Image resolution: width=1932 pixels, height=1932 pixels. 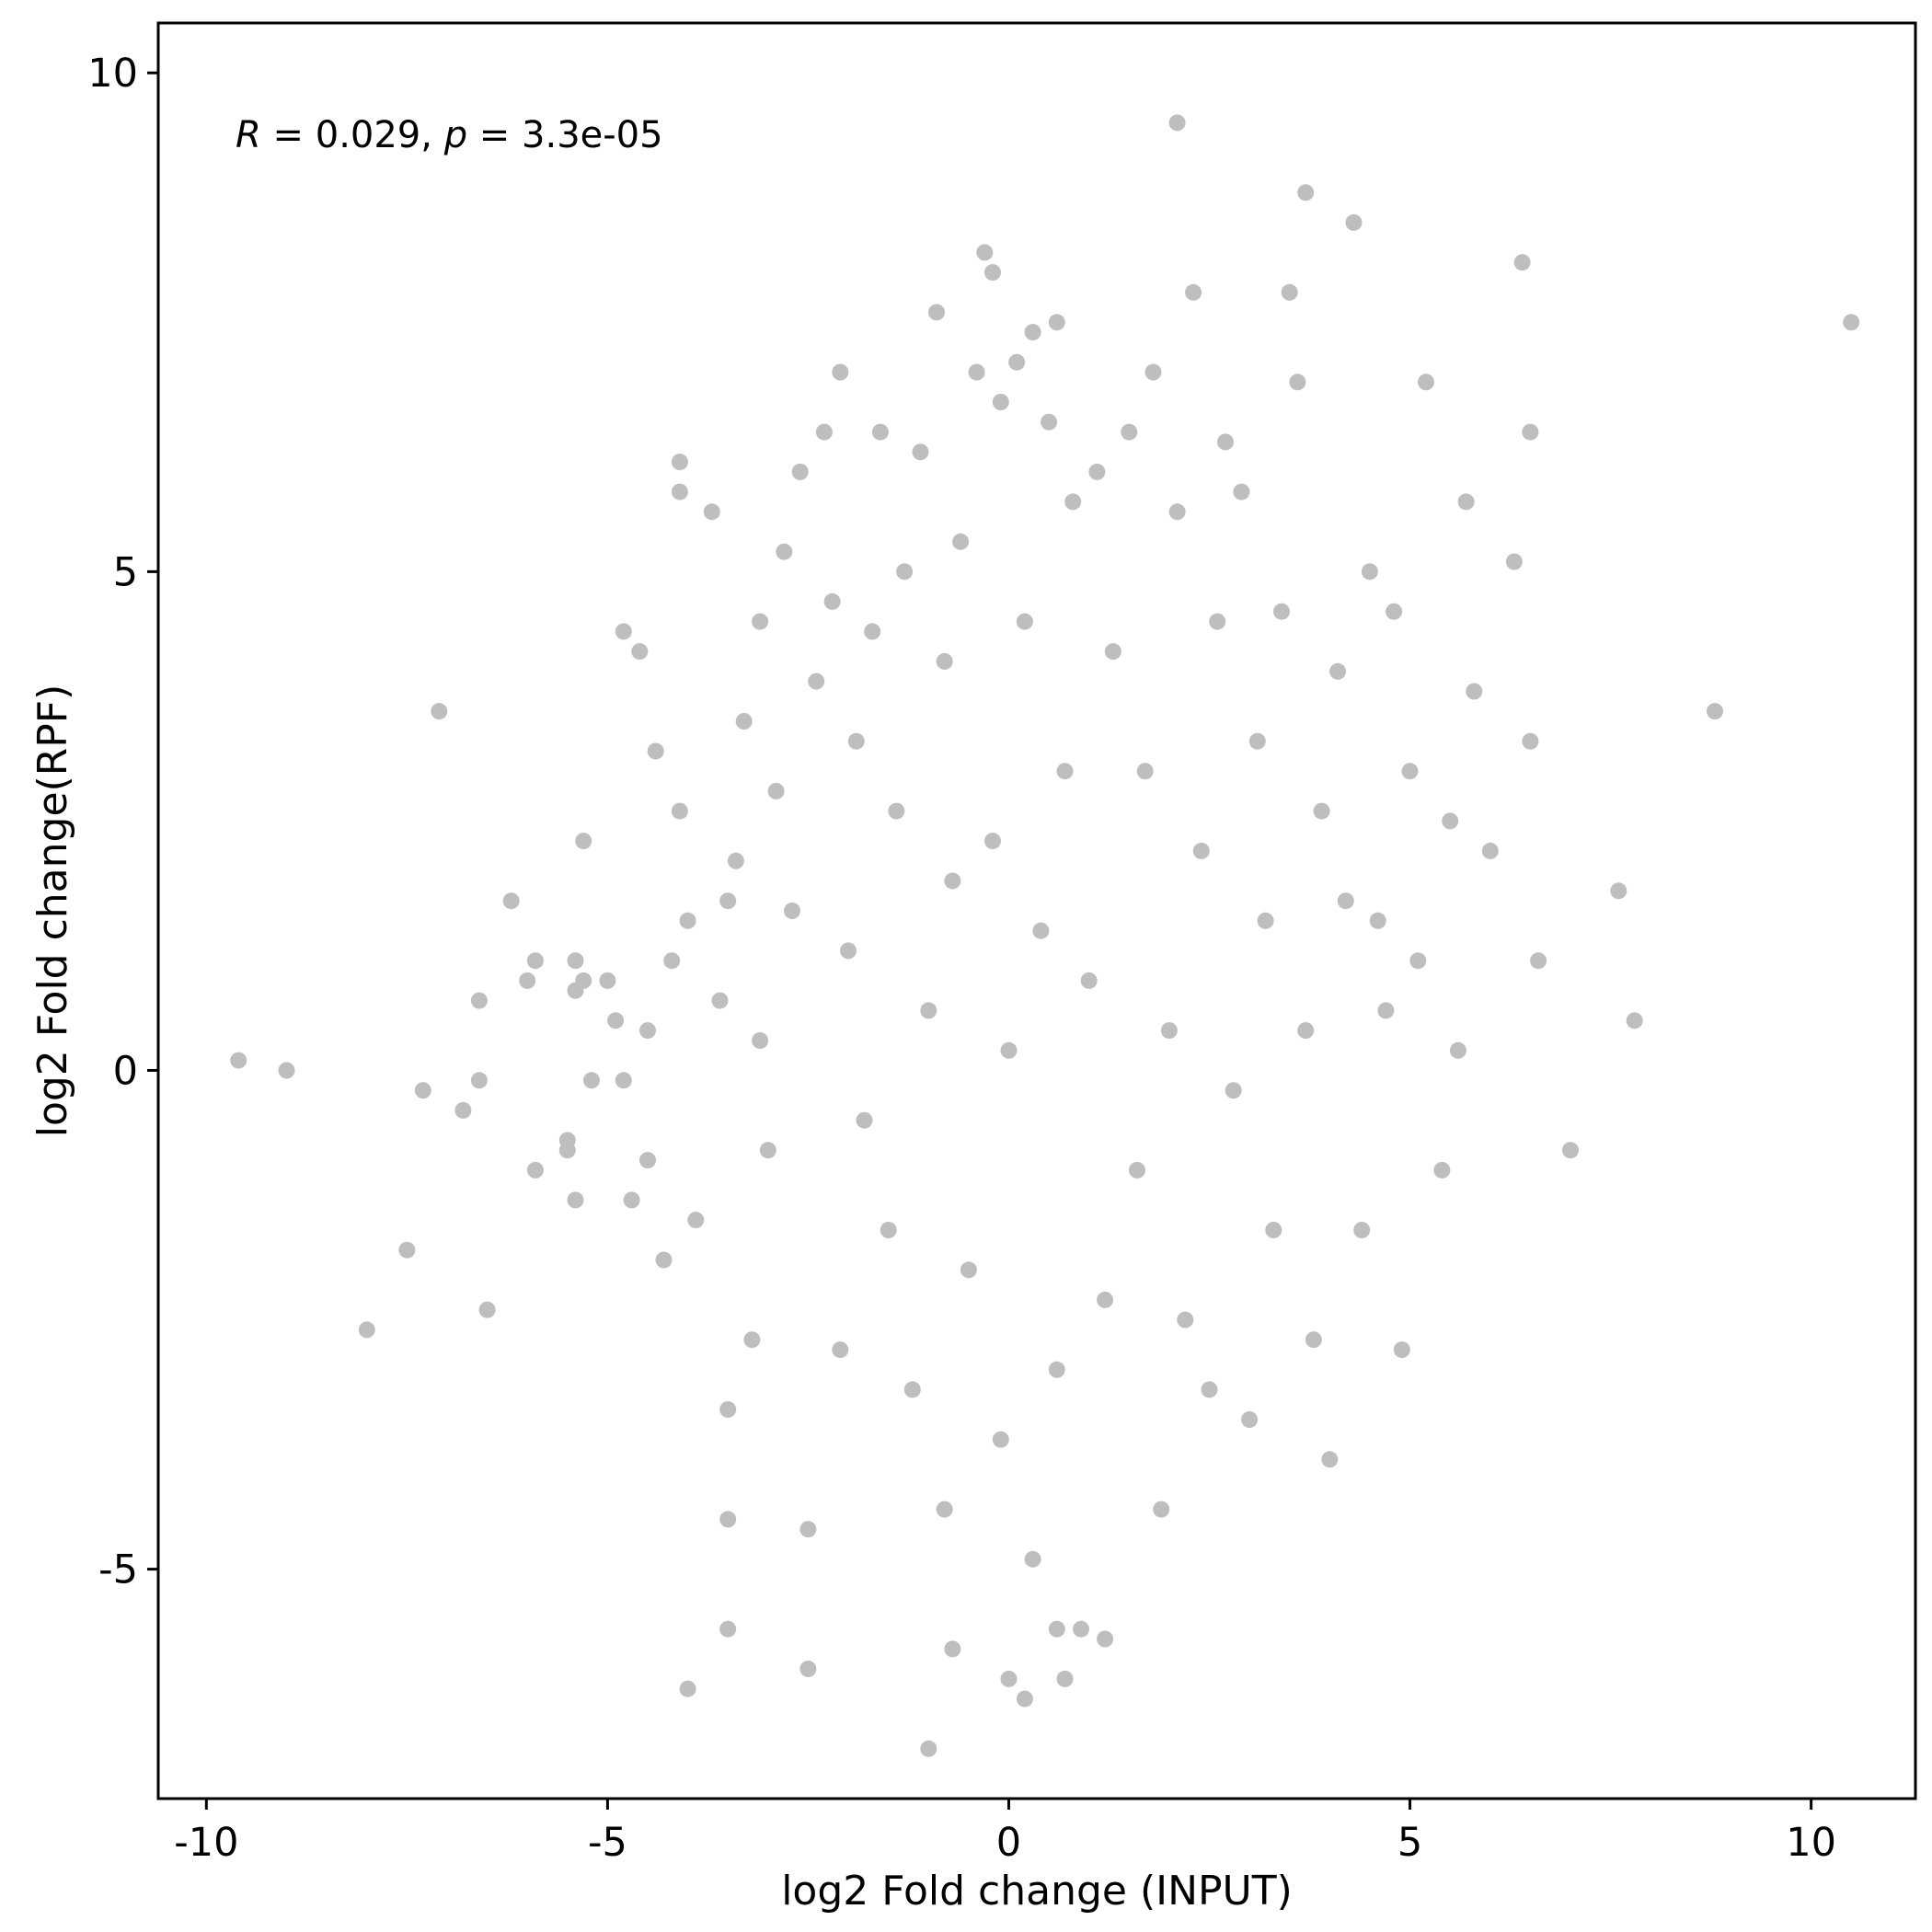 I want to click on x-tick-label: -5, so click(x=607, y=1843).